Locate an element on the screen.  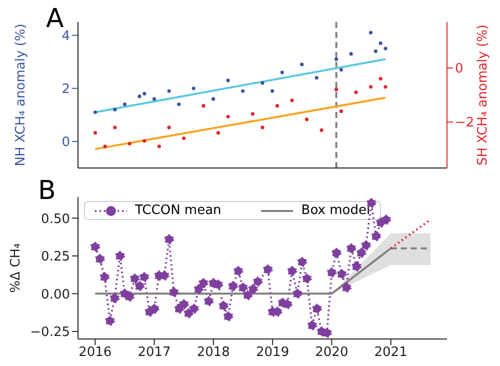
y-tick-label: 0.25 is located at coordinates (55, 257).